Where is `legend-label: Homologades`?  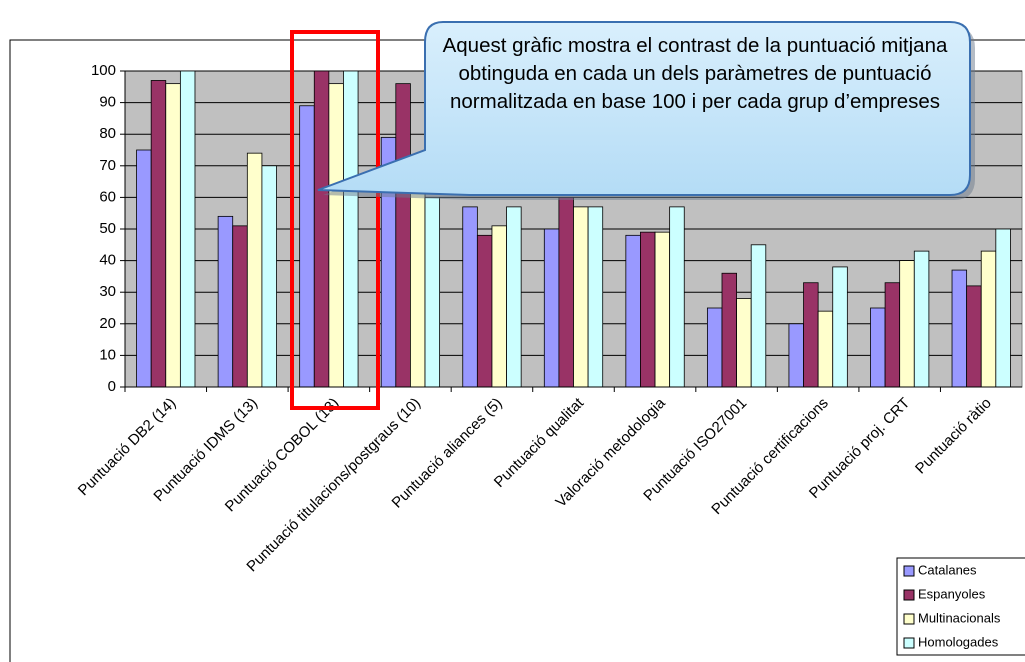 legend-label: Homologades is located at coordinates (958, 641).